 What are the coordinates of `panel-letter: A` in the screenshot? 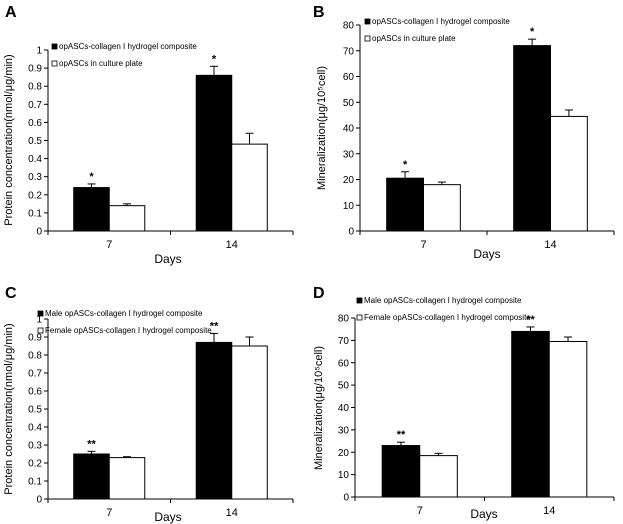 It's located at (11, 12).